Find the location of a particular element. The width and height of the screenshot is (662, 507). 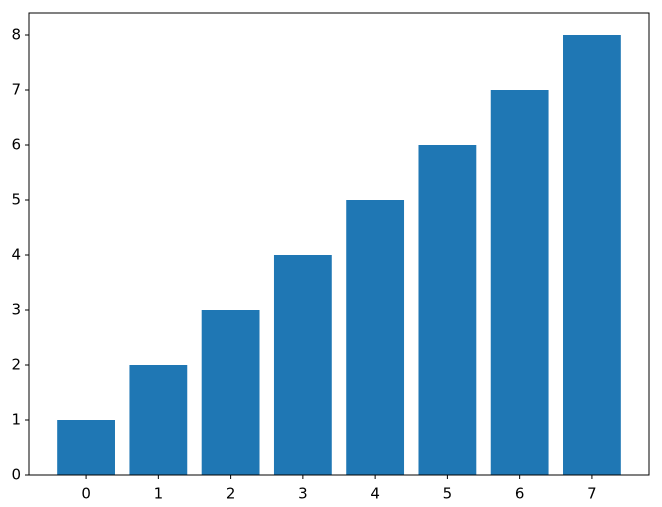

x-tick-label: 5 is located at coordinates (448, 494).